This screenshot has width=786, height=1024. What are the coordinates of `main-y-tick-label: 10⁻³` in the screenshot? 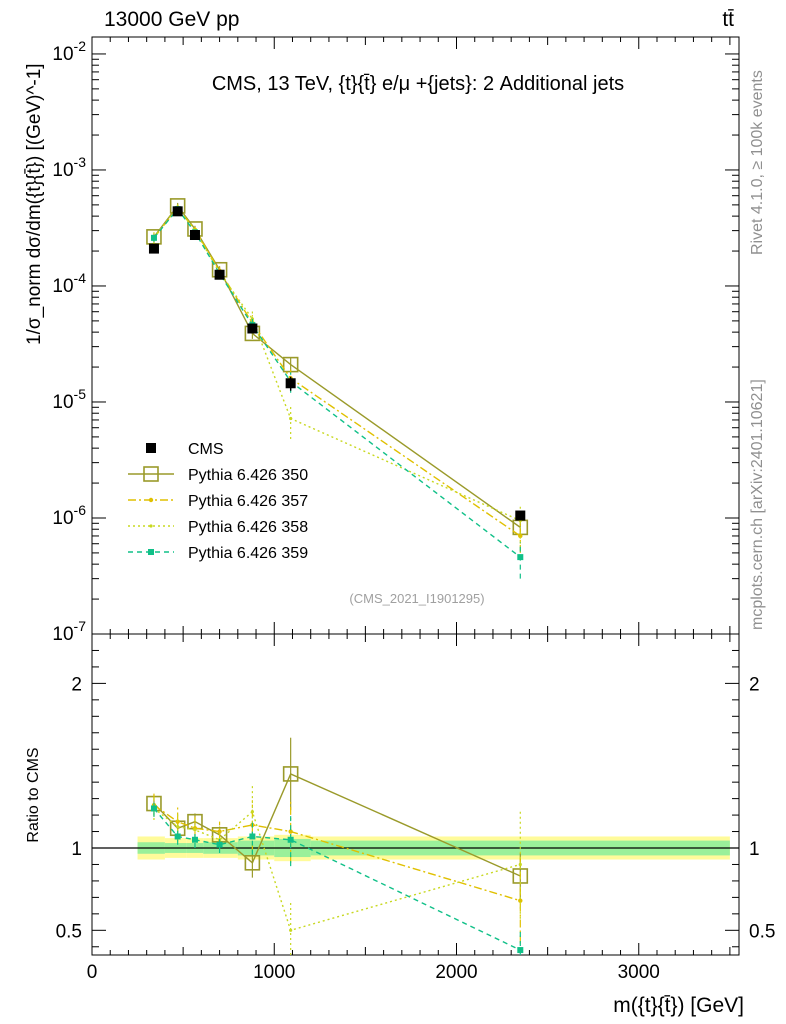 It's located at (69, 167).